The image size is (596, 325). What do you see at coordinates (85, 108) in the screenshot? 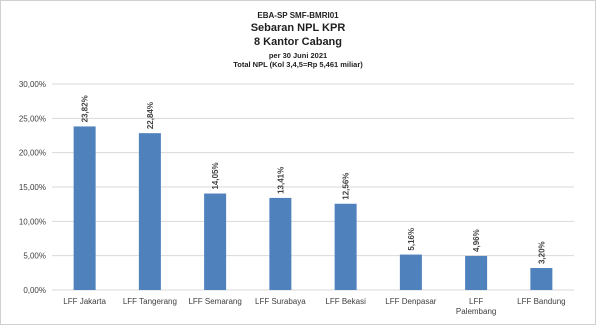
I see `data-label: 23,82%` at bounding box center [85, 108].